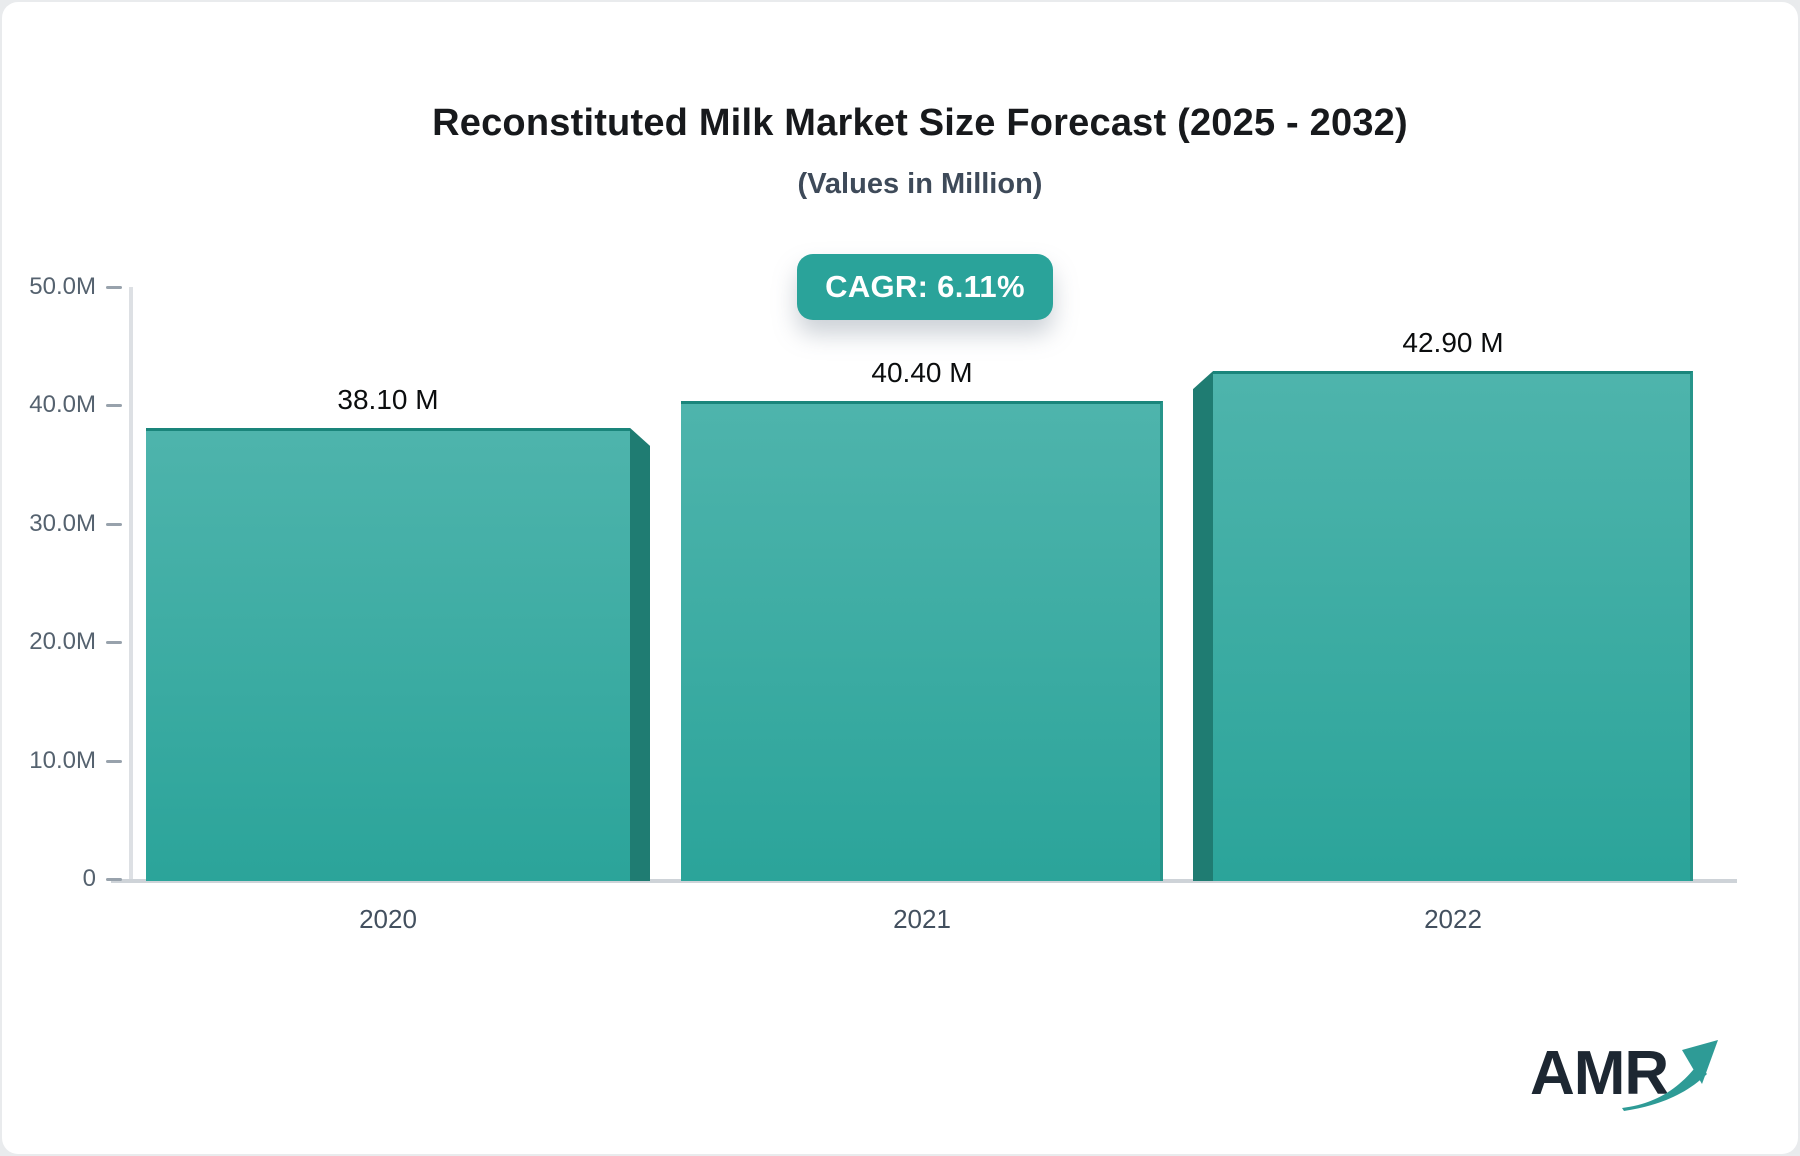  I want to click on growth-arrow-icon, so click(1670, 1075).